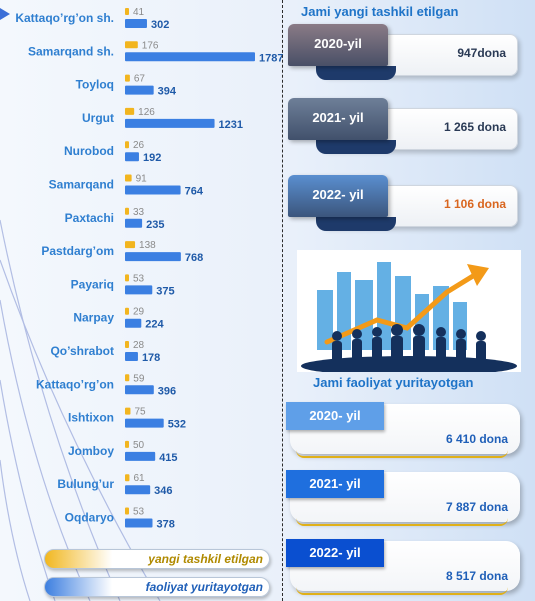  Describe the element at coordinates (167, 92) in the screenshot. I see `value-label-active: 394` at that location.